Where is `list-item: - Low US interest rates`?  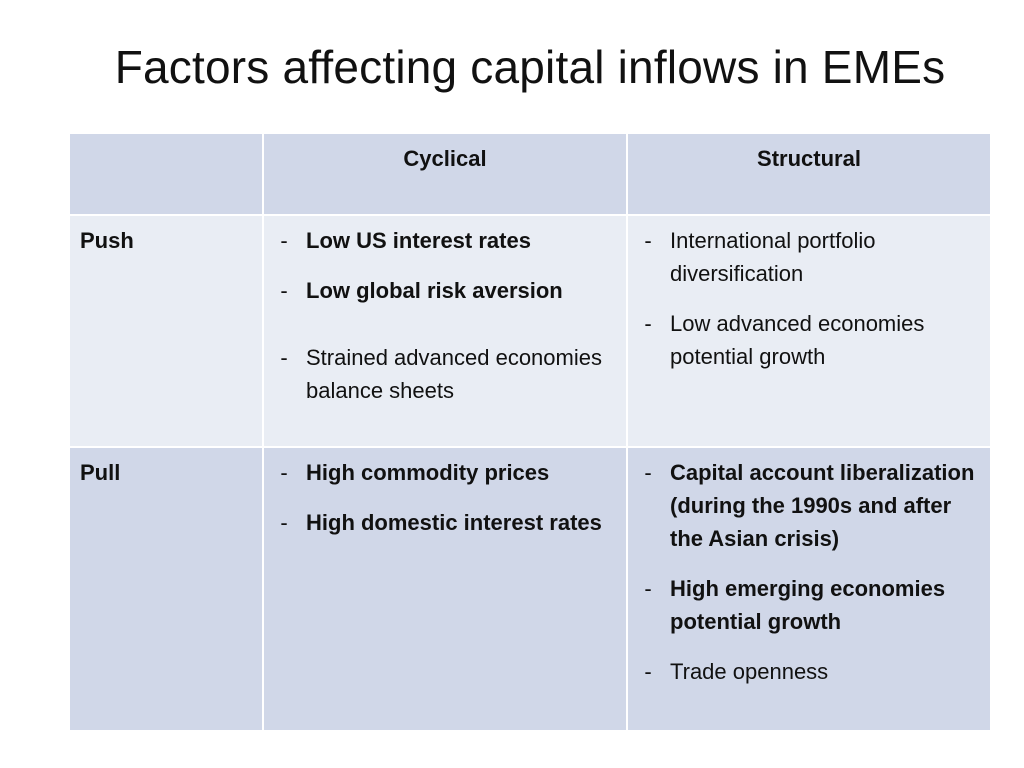 list-item: - Low US interest rates is located at coordinates (446, 240).